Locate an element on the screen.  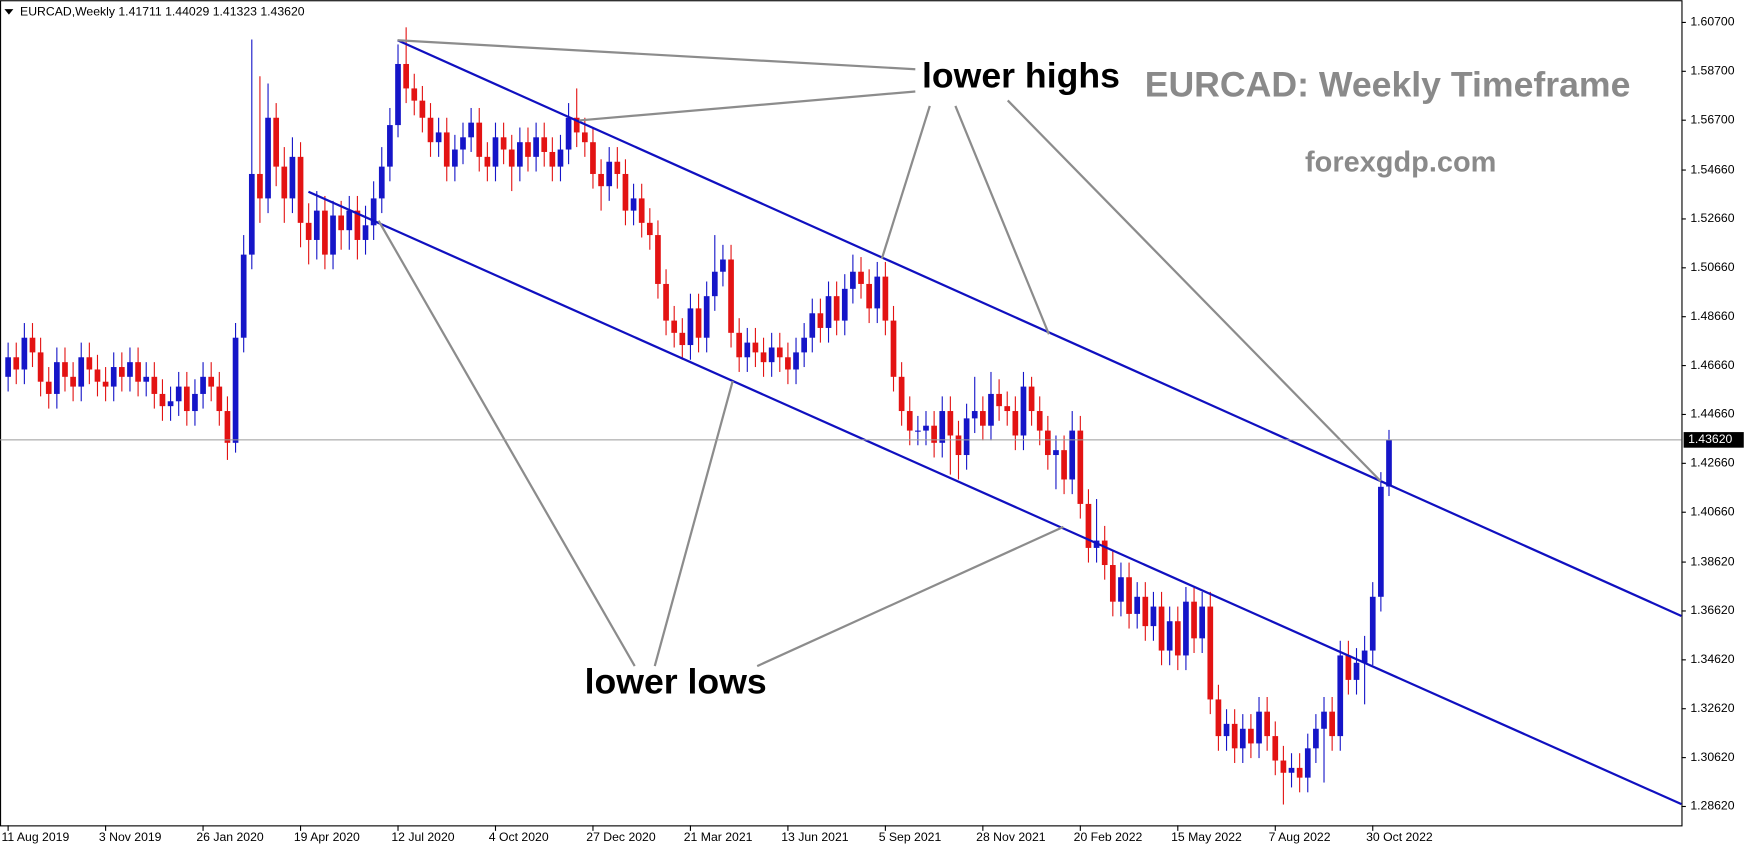
y-tick-label: 1.58700 is located at coordinates (1712, 71).